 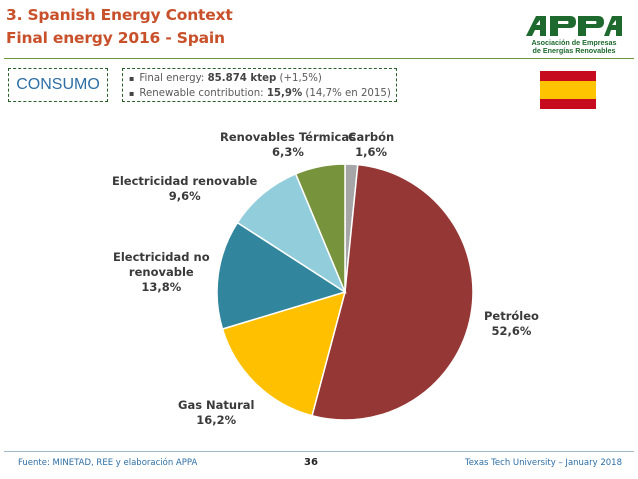 I want to click on pie-slice-electricidad-renovable, so click(x=291, y=233).